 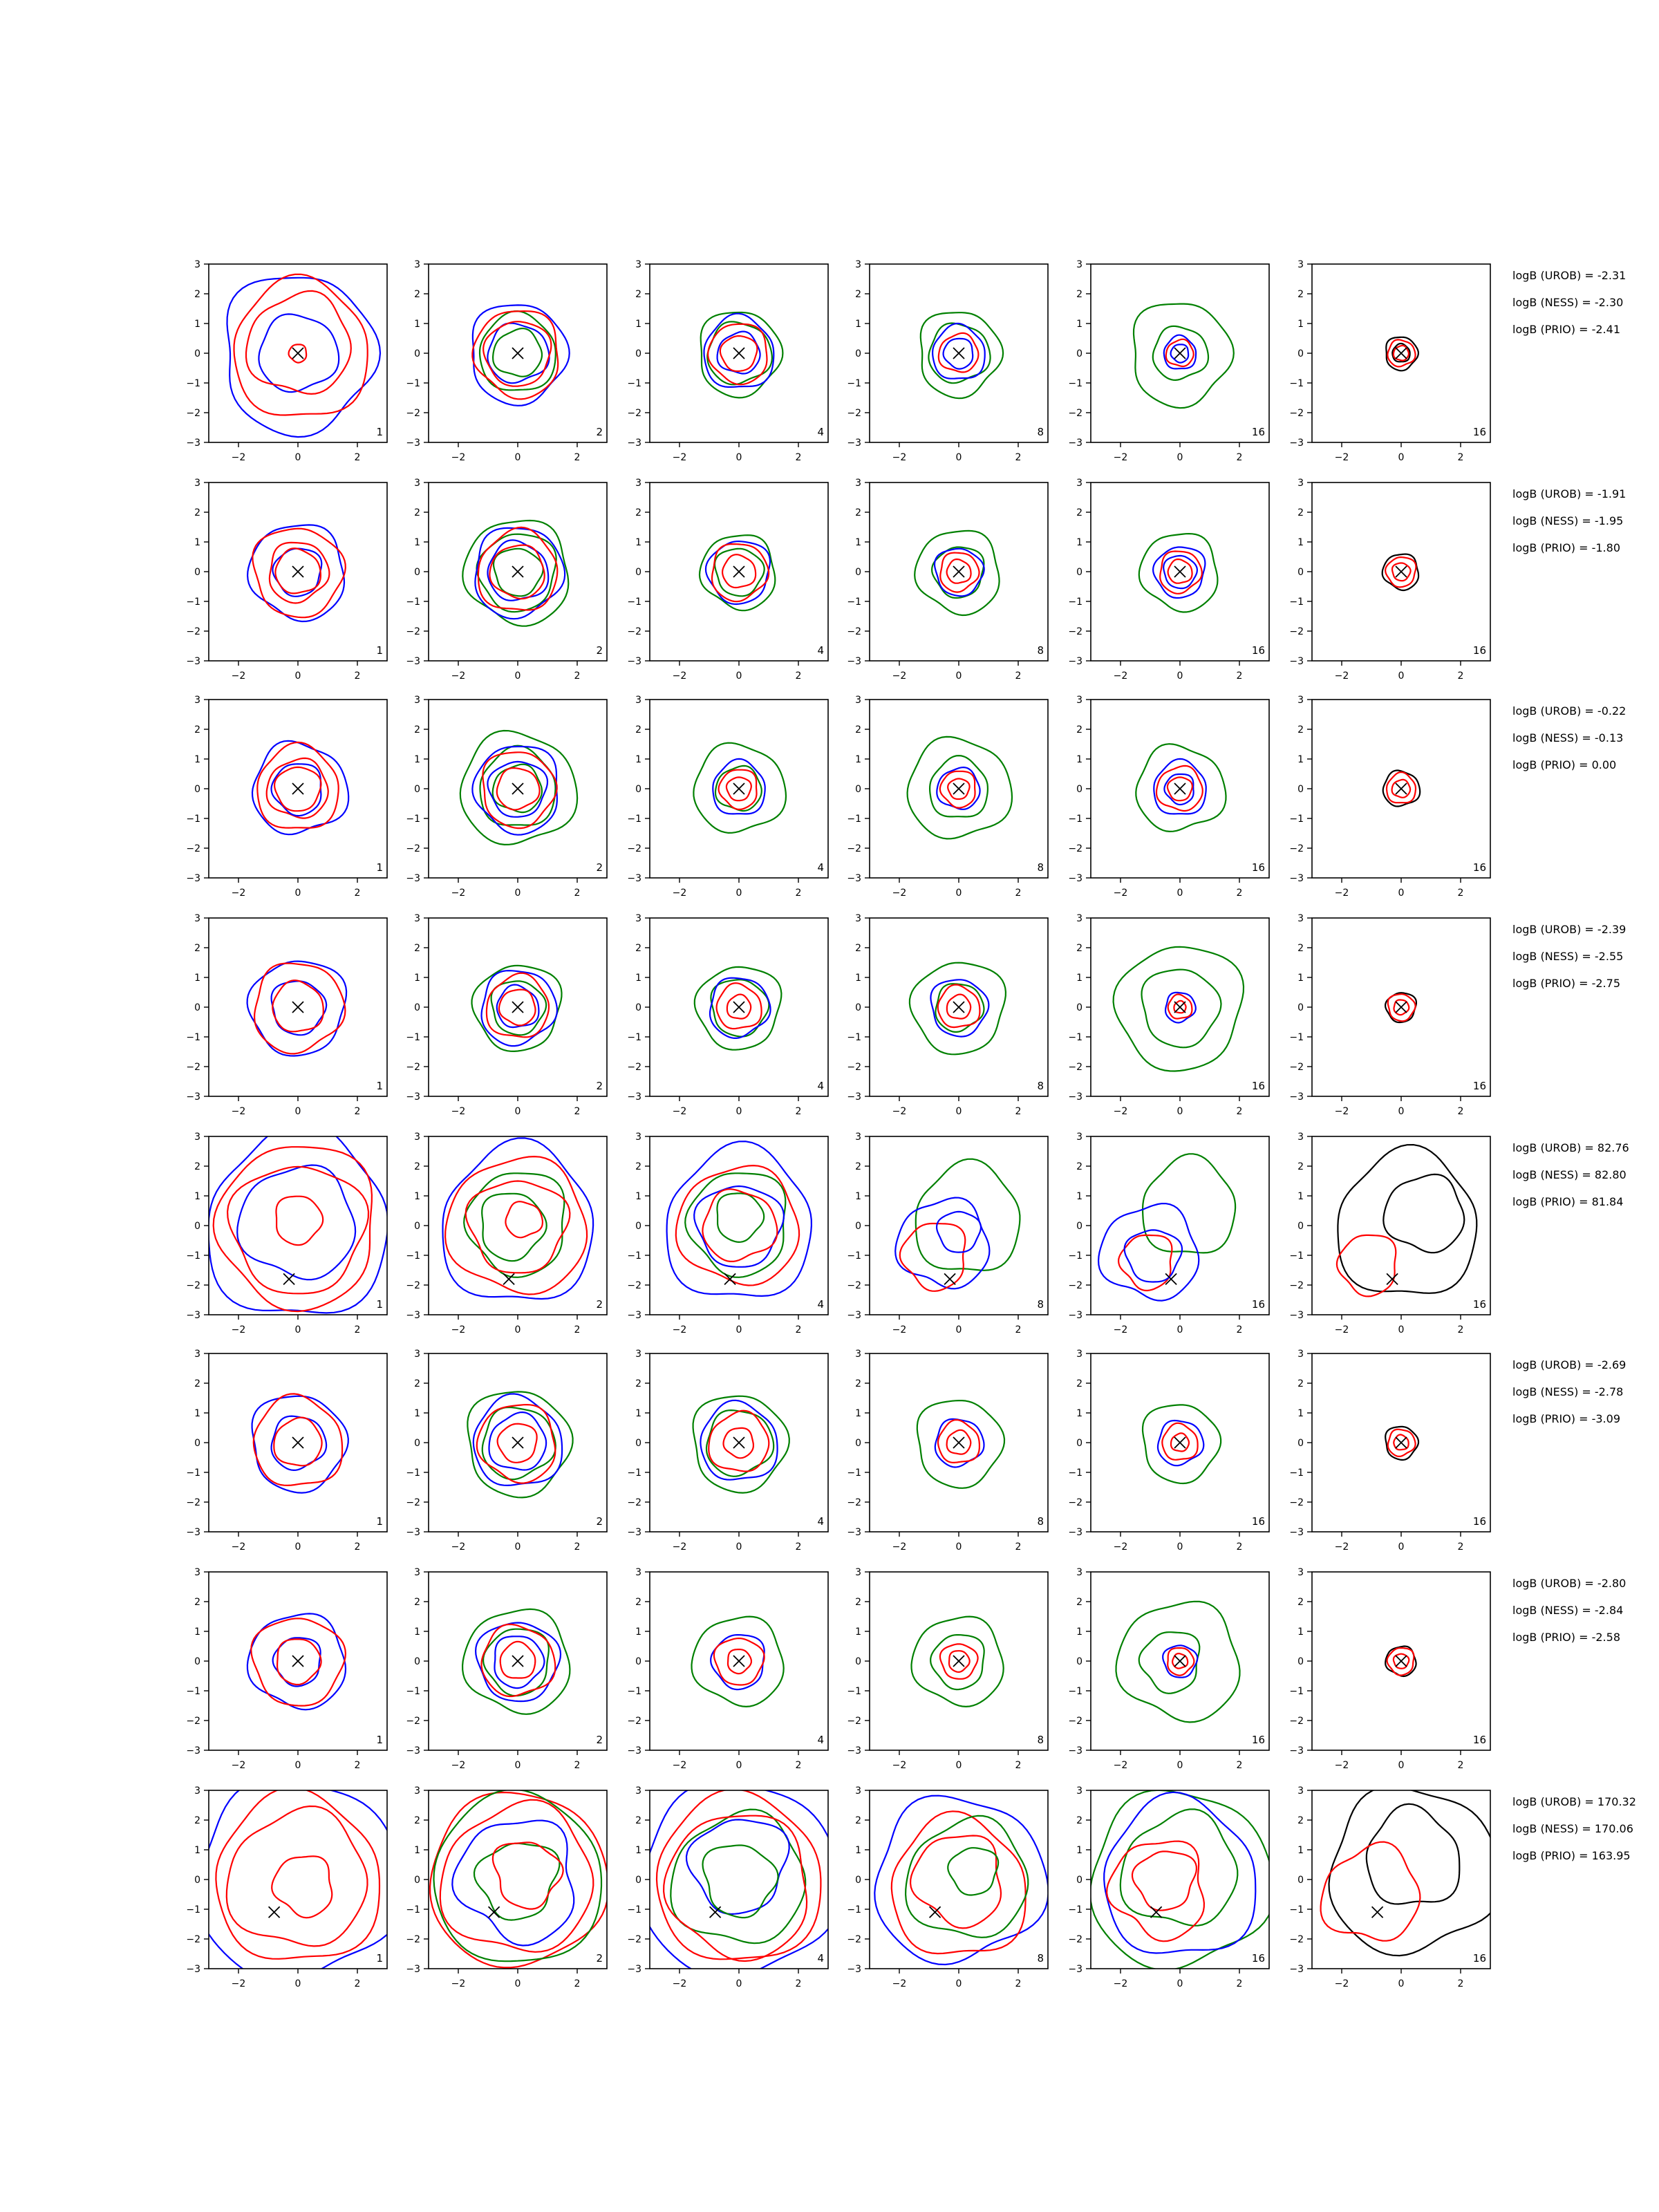 I want to click on panel-corner-label: 16, so click(x=1258, y=1086).